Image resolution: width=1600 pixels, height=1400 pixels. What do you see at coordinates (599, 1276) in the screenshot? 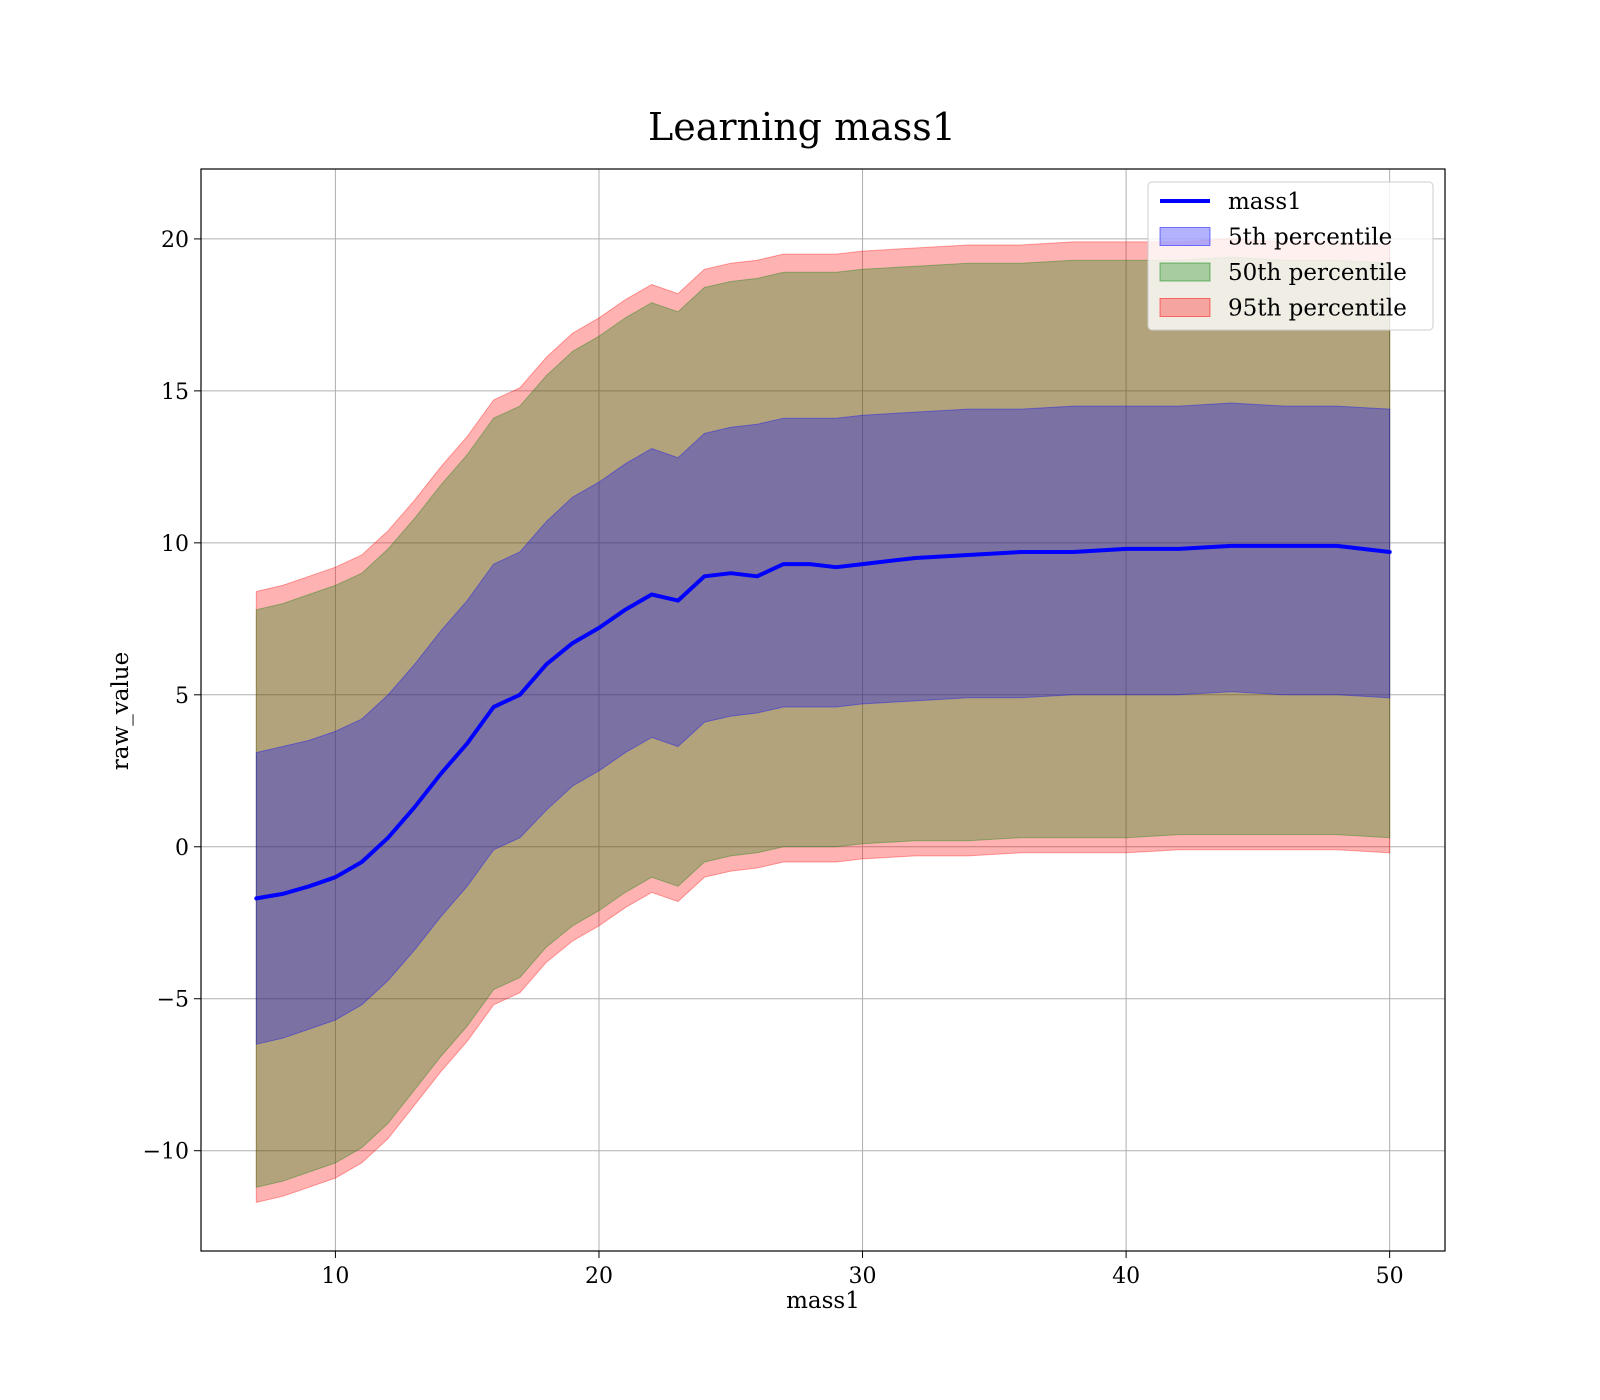
I see `x-tick-label: 20` at bounding box center [599, 1276].